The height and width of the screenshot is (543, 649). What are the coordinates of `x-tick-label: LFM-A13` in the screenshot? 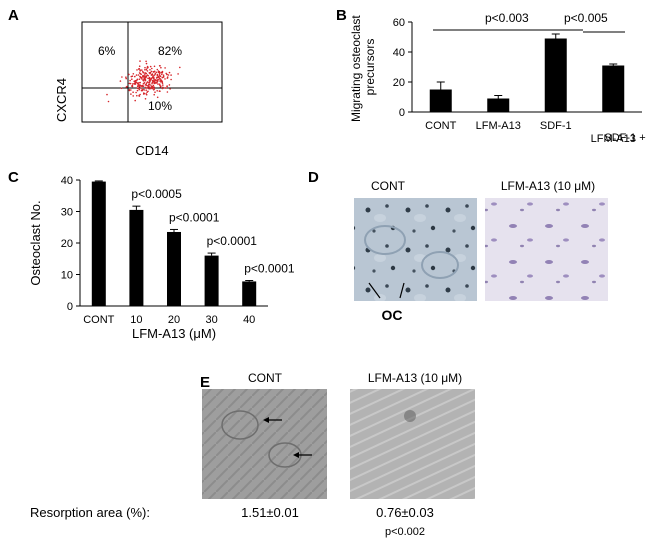 It's located at (498, 126).